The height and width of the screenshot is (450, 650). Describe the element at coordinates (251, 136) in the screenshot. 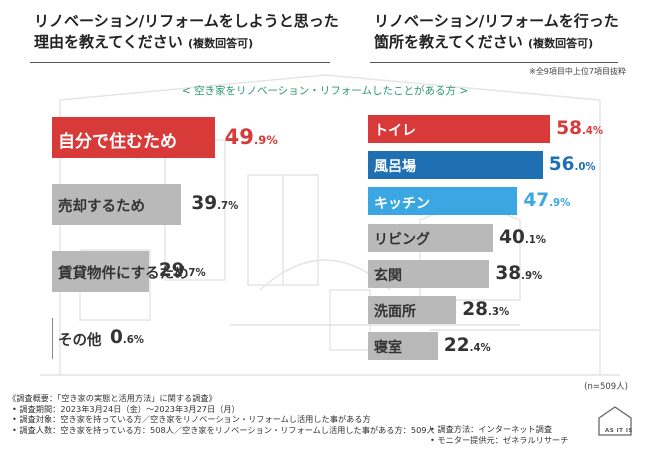

I see `bar-value-reason-0: 49.9%` at that location.